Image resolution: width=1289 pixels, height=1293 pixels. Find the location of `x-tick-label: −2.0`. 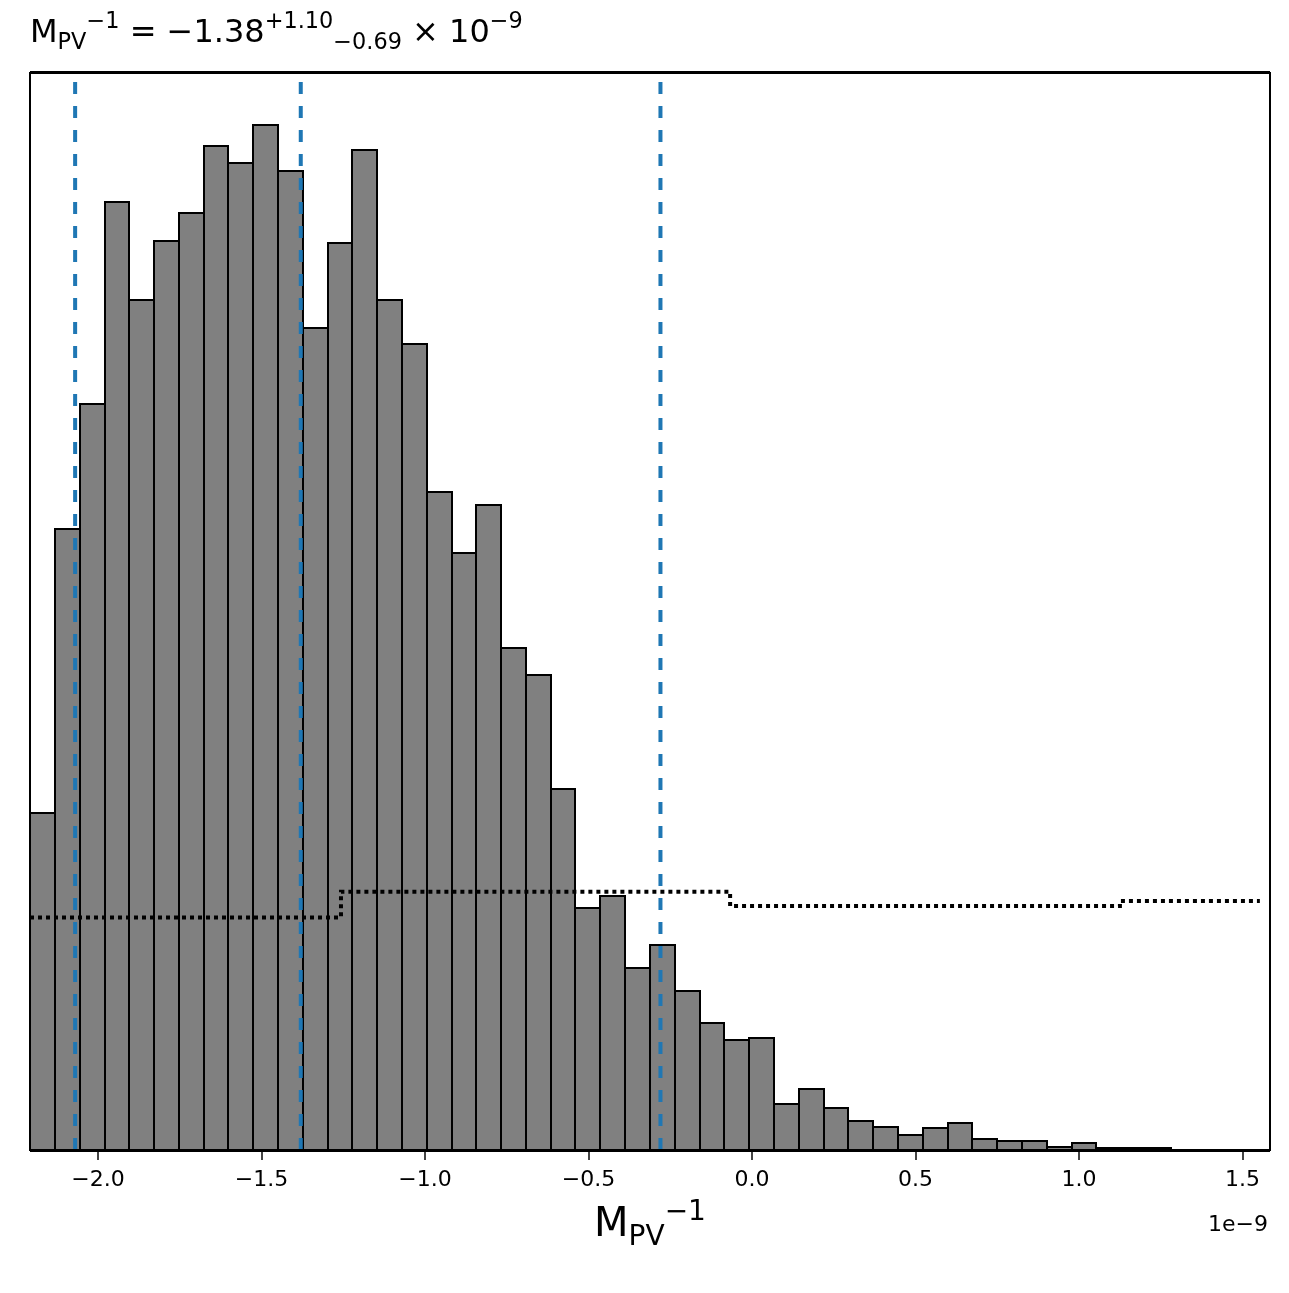

x-tick-label: −2.0 is located at coordinates (98, 1179).